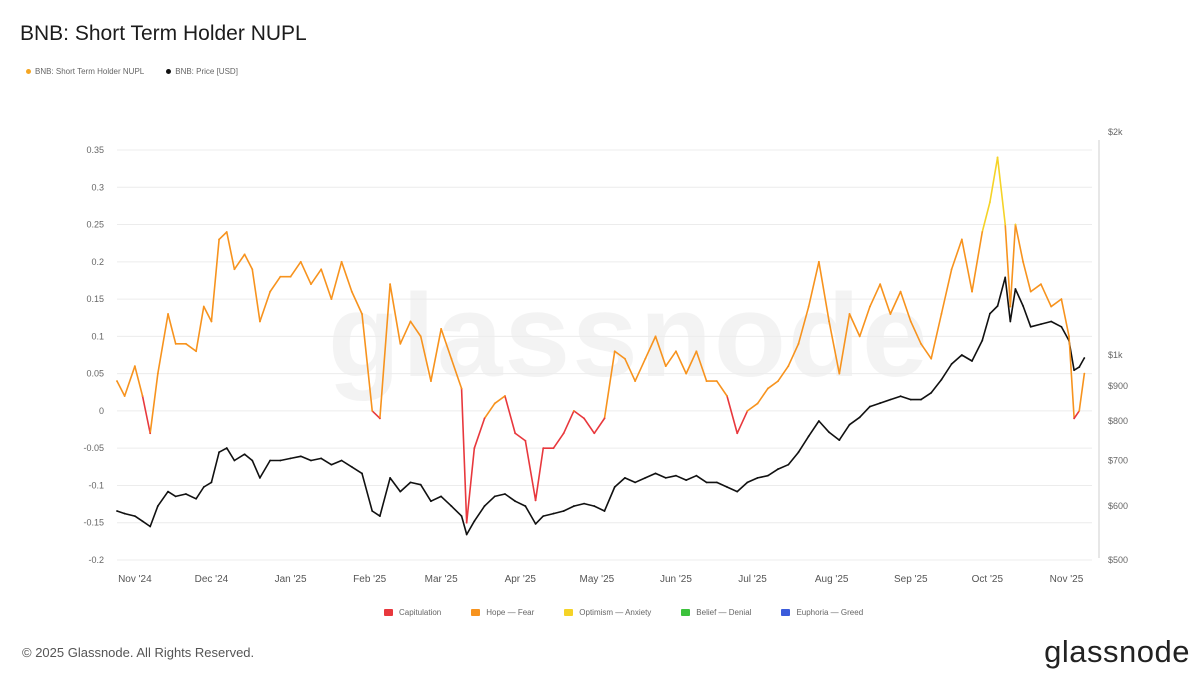  What do you see at coordinates (1067, 579) in the screenshot?
I see `x-tick-label: Nov '25` at bounding box center [1067, 579].